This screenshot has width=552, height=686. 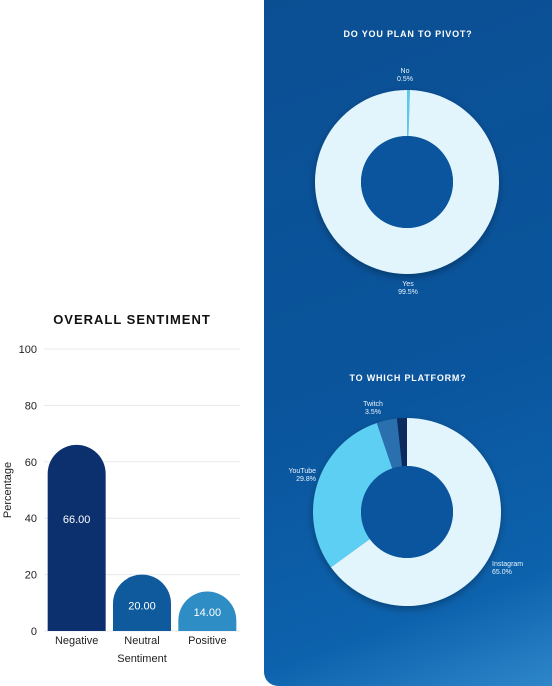 I want to click on y-tick-label: 100, so click(x=28, y=350).